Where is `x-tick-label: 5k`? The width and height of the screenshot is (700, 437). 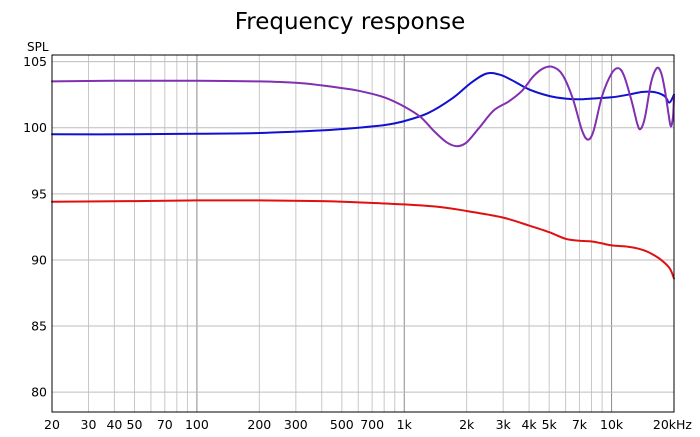
x-tick-label: 5k is located at coordinates (550, 424).